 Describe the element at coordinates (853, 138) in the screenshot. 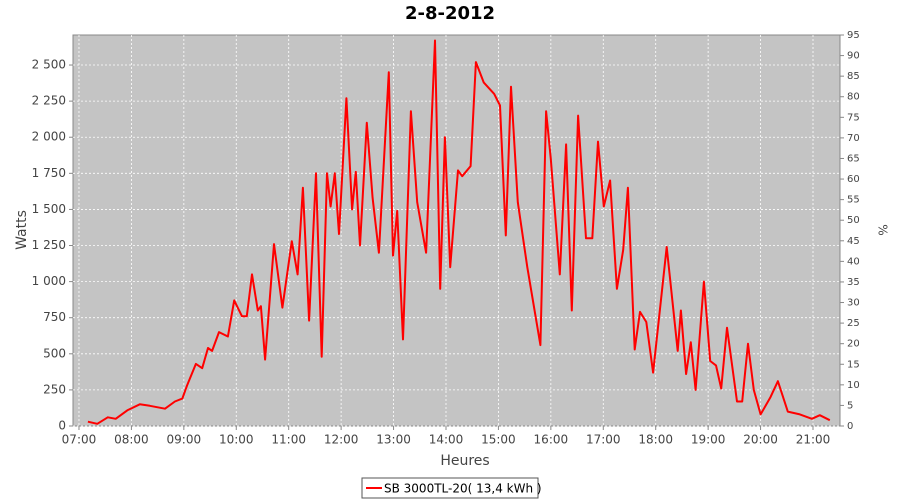

I see `y2-tick-label: 70` at that location.